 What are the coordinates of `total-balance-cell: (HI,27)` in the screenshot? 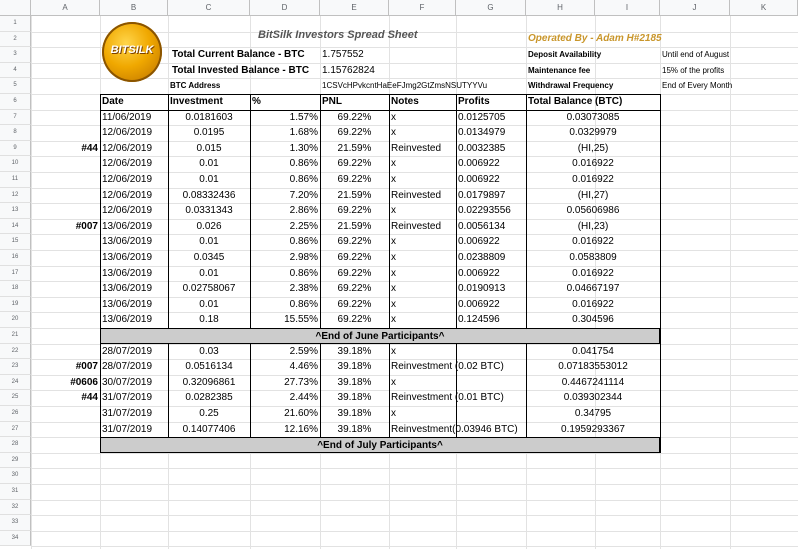 It's located at (593, 195).